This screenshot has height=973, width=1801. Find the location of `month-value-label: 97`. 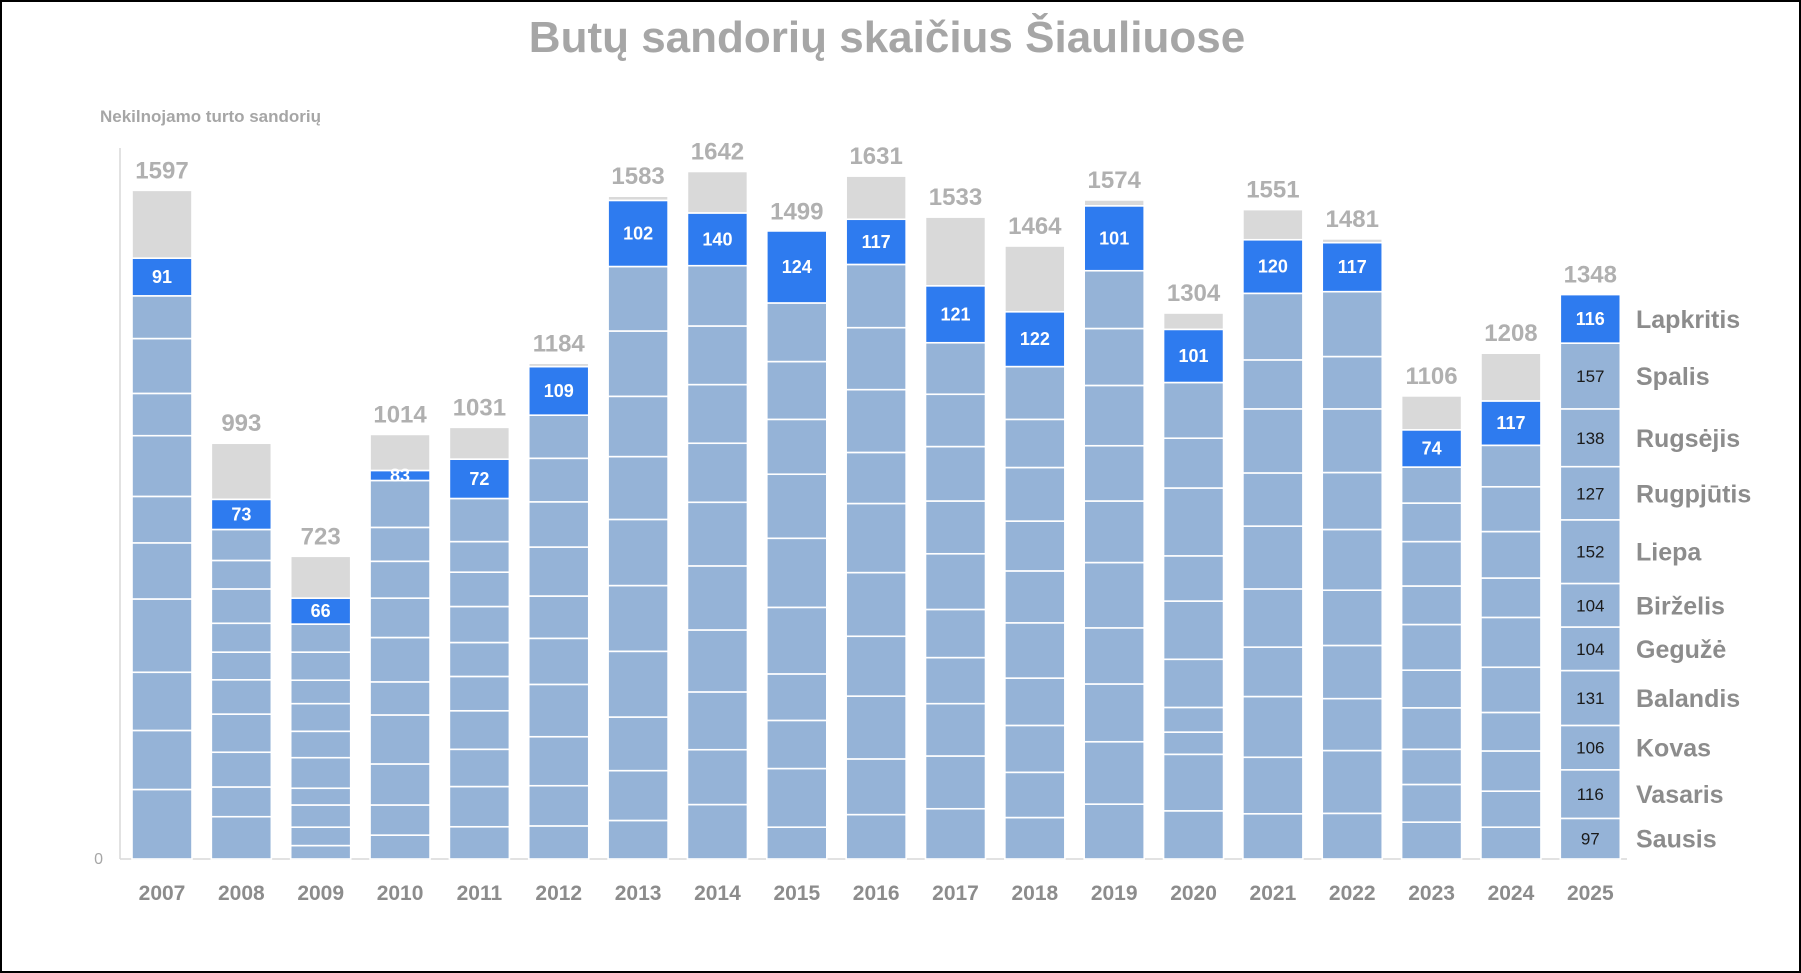

month-value-label: 97 is located at coordinates (1590, 839).